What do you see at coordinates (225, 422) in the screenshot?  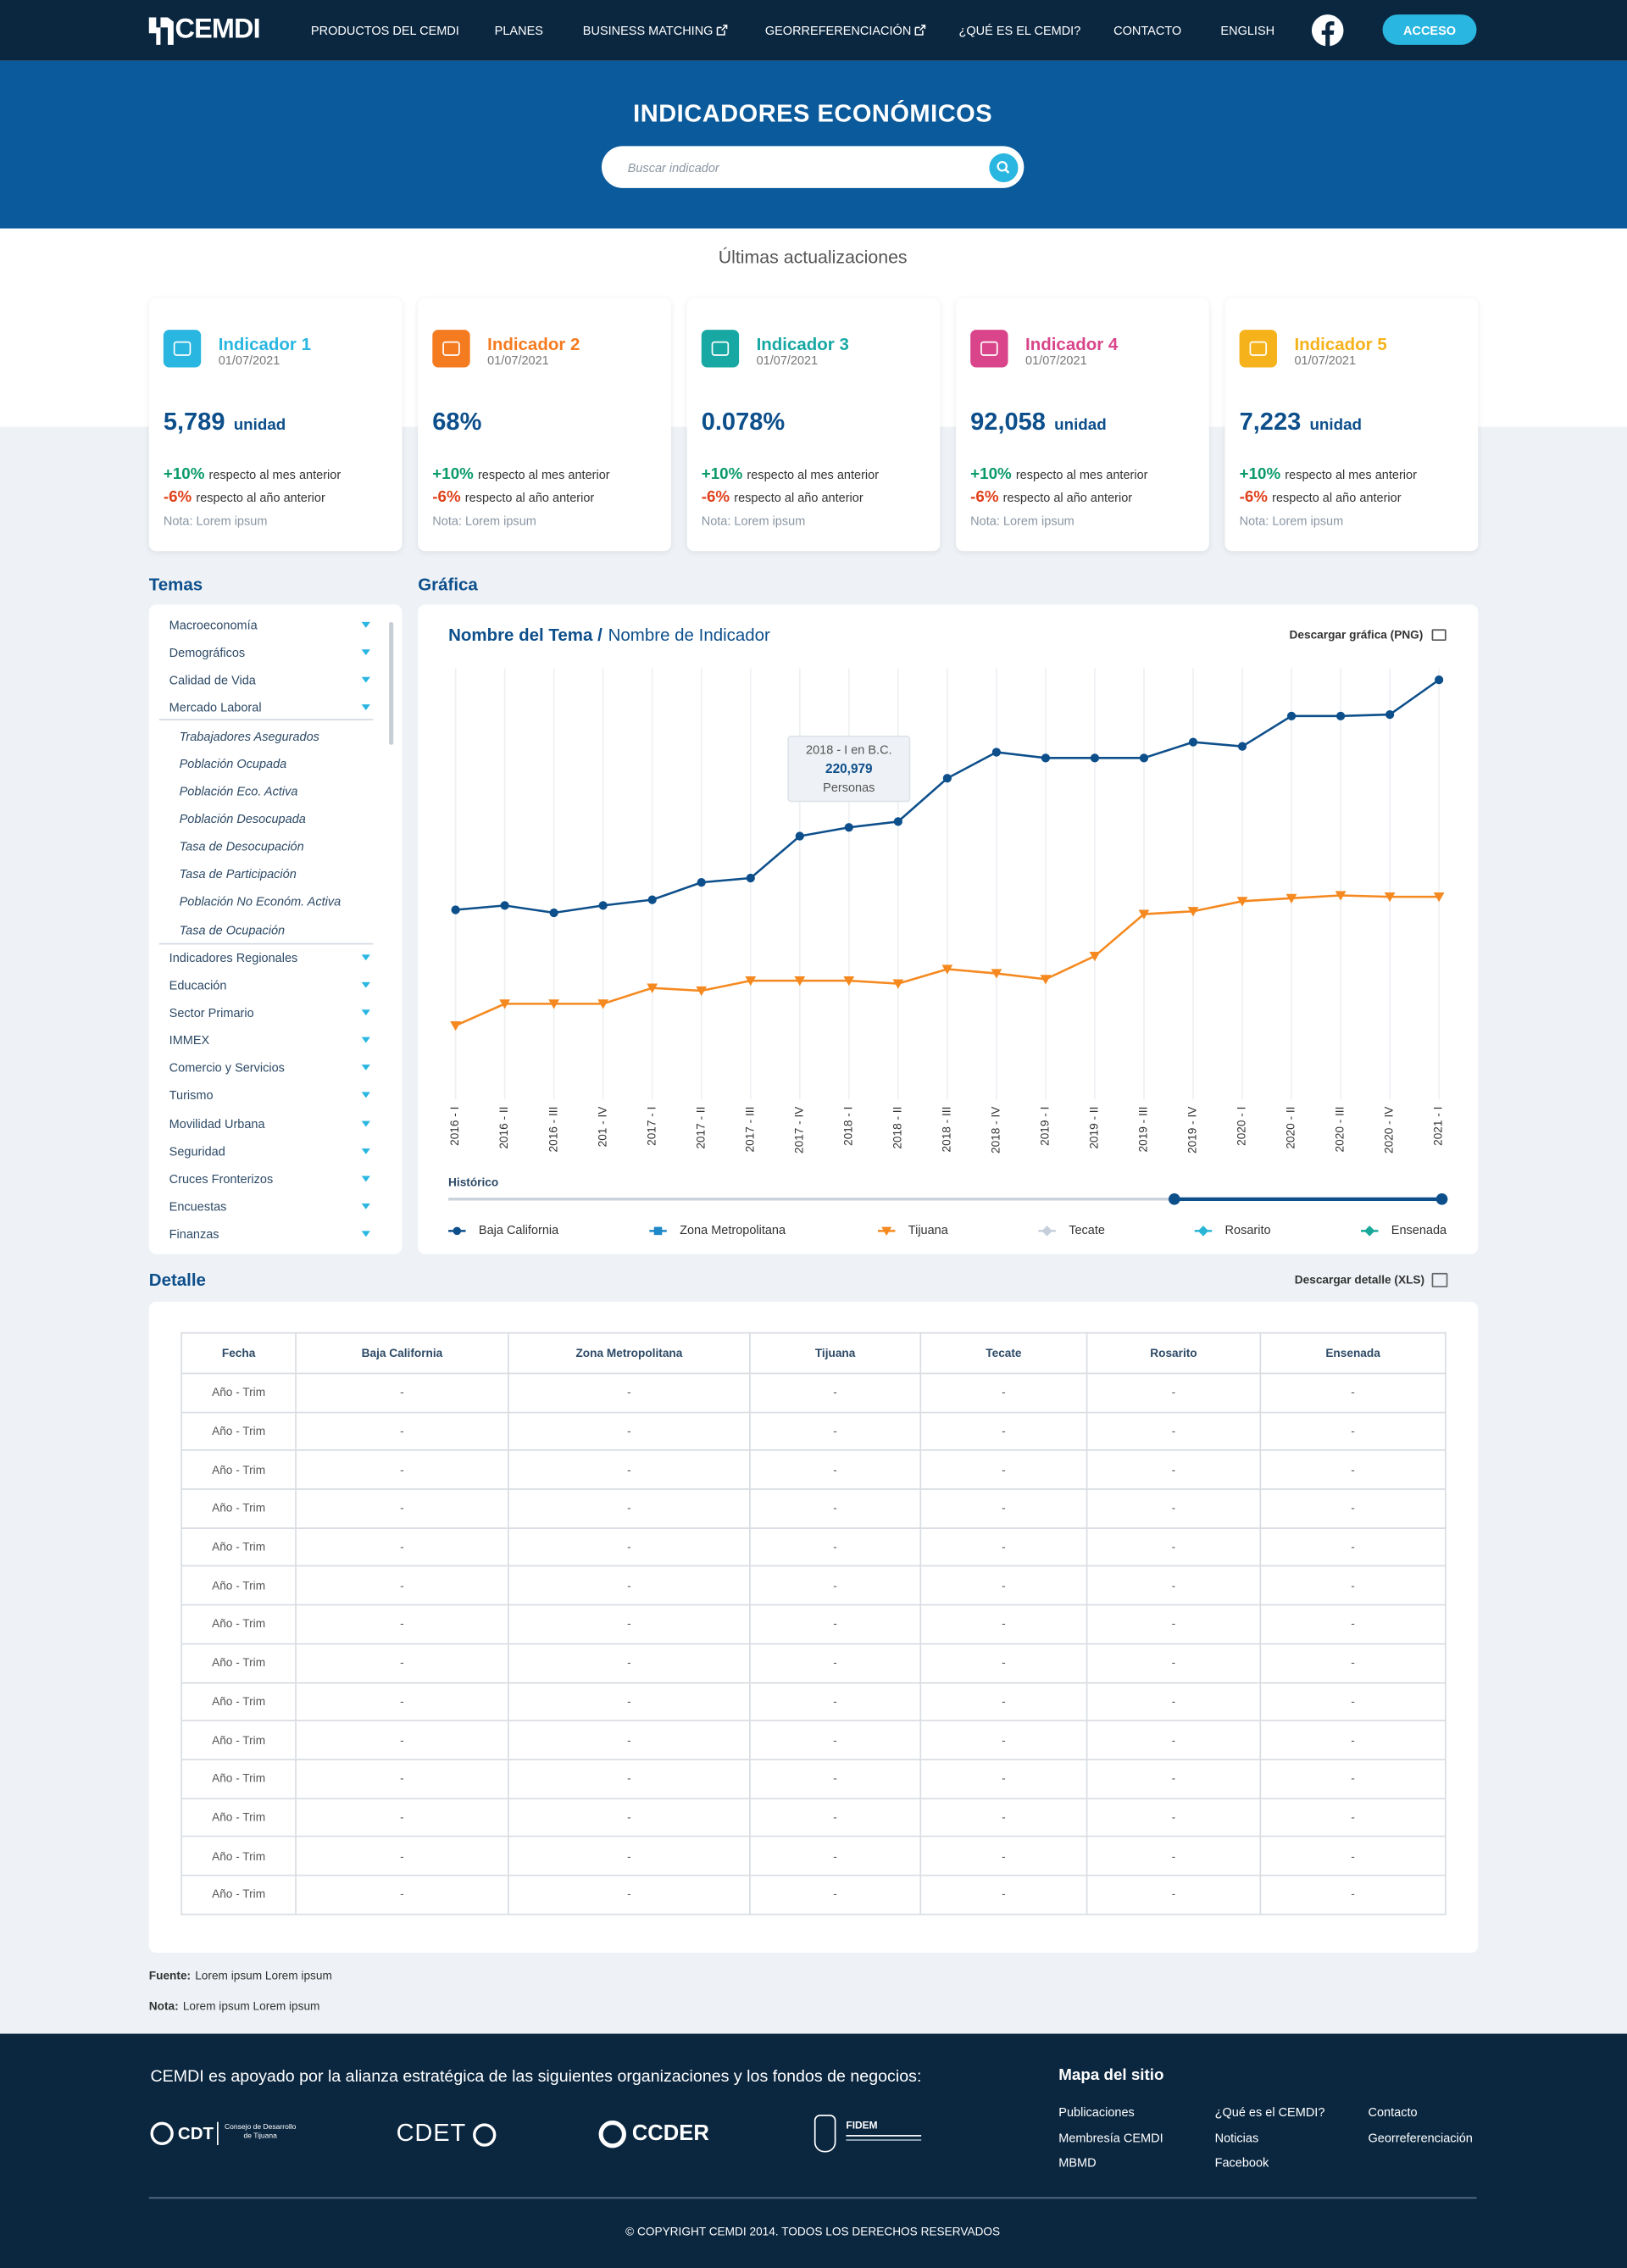 I see `card-value-row: 5,789 unidad` at bounding box center [225, 422].